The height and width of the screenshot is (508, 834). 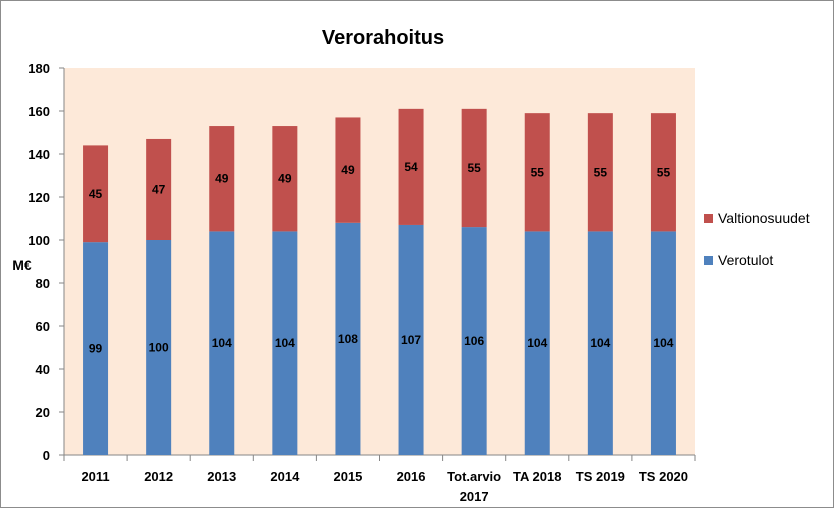 What do you see at coordinates (43, 412) in the screenshot?
I see `y-tick-label: 20` at bounding box center [43, 412].